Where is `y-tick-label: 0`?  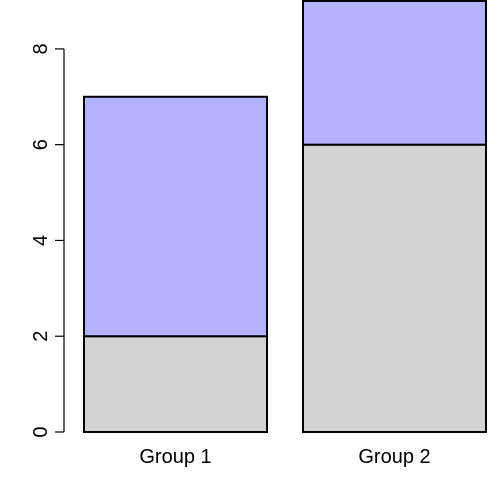
y-tick-label: 0 is located at coordinates (41, 431).